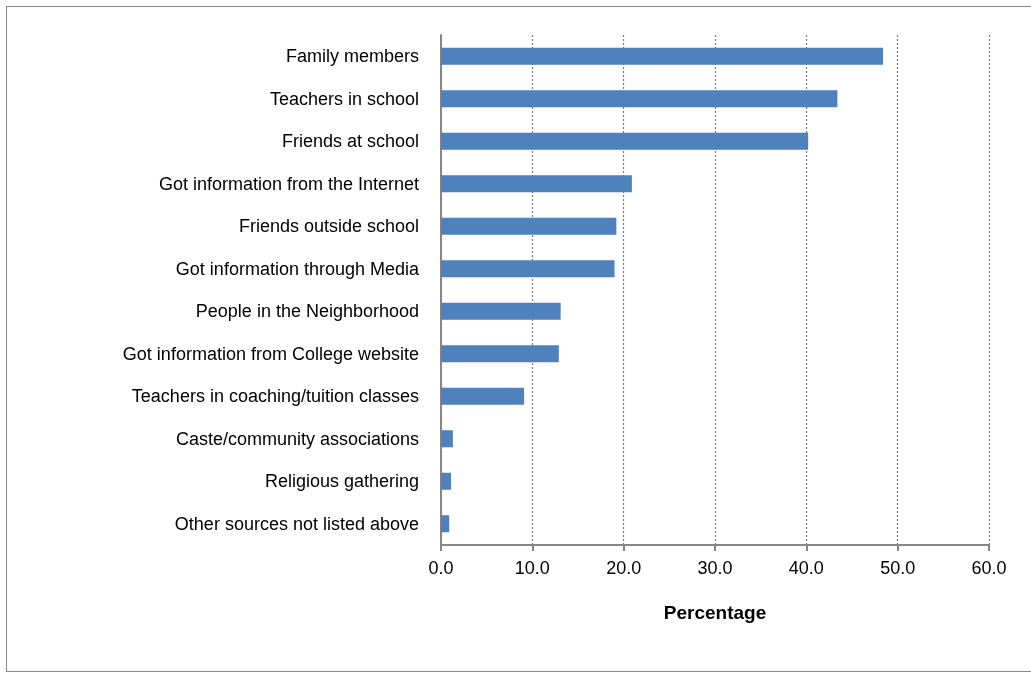 Image resolution: width=1031 pixels, height=675 pixels. What do you see at coordinates (806, 568) in the screenshot?
I see `x-tick-label: 40.0` at bounding box center [806, 568].